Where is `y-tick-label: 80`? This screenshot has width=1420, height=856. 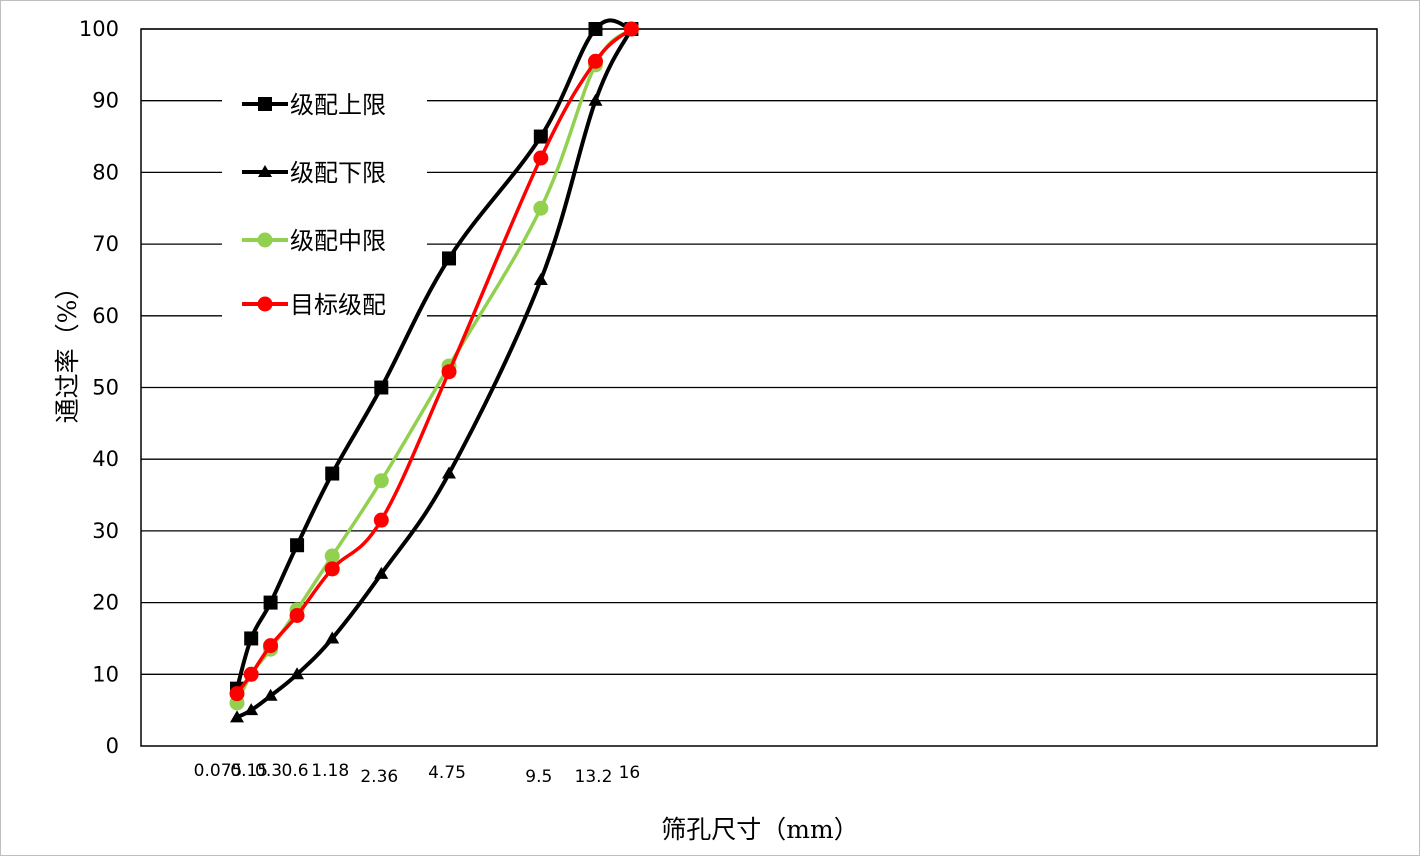
y-tick-label: 80 is located at coordinates (105, 172).